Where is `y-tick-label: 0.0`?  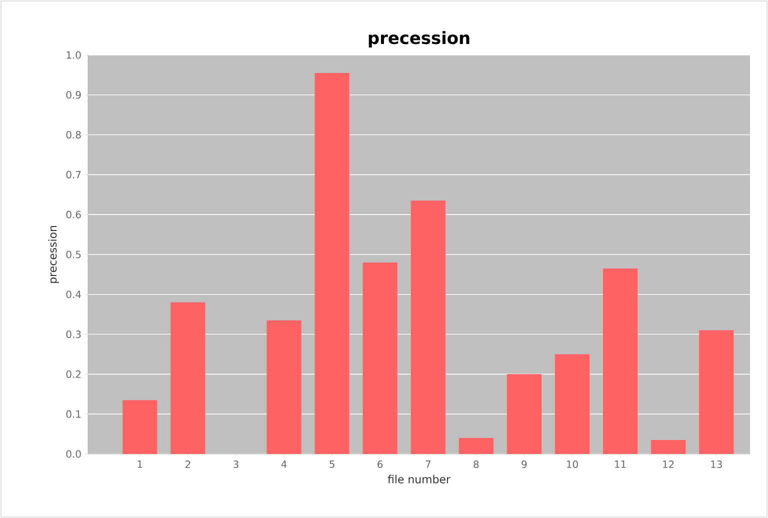
y-tick-label: 0.0 is located at coordinates (73, 454).